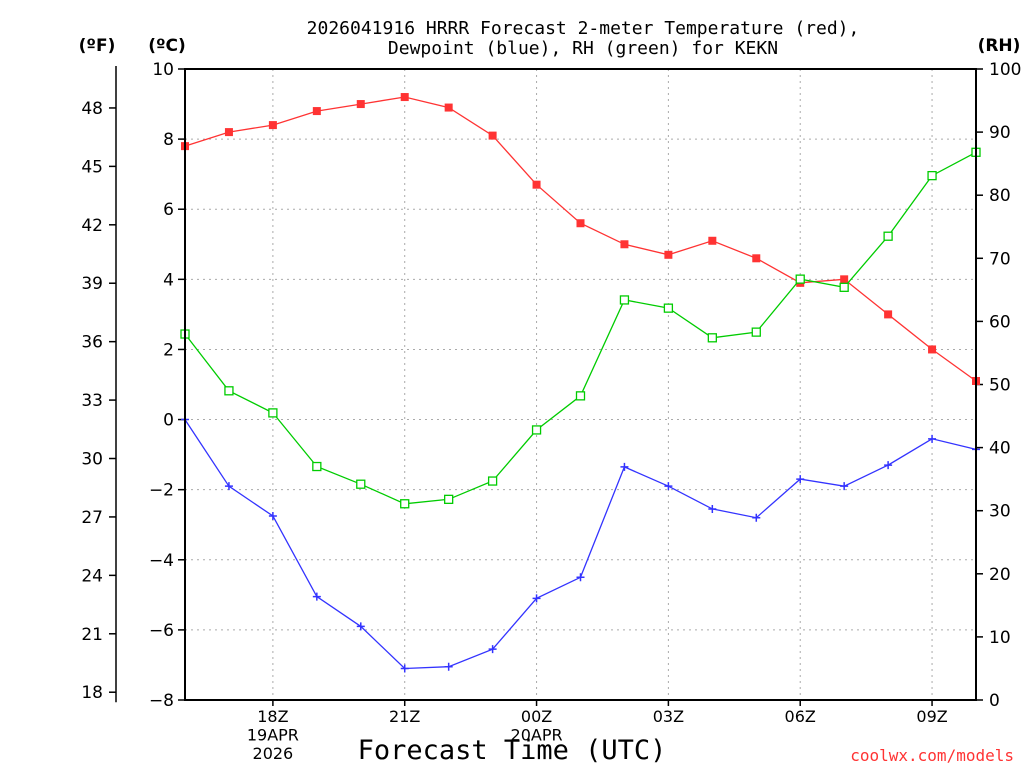 This screenshot has width=1024, height=768. Describe the element at coordinates (273, 735) in the screenshot. I see `time-tick-label: 19APR` at that location.